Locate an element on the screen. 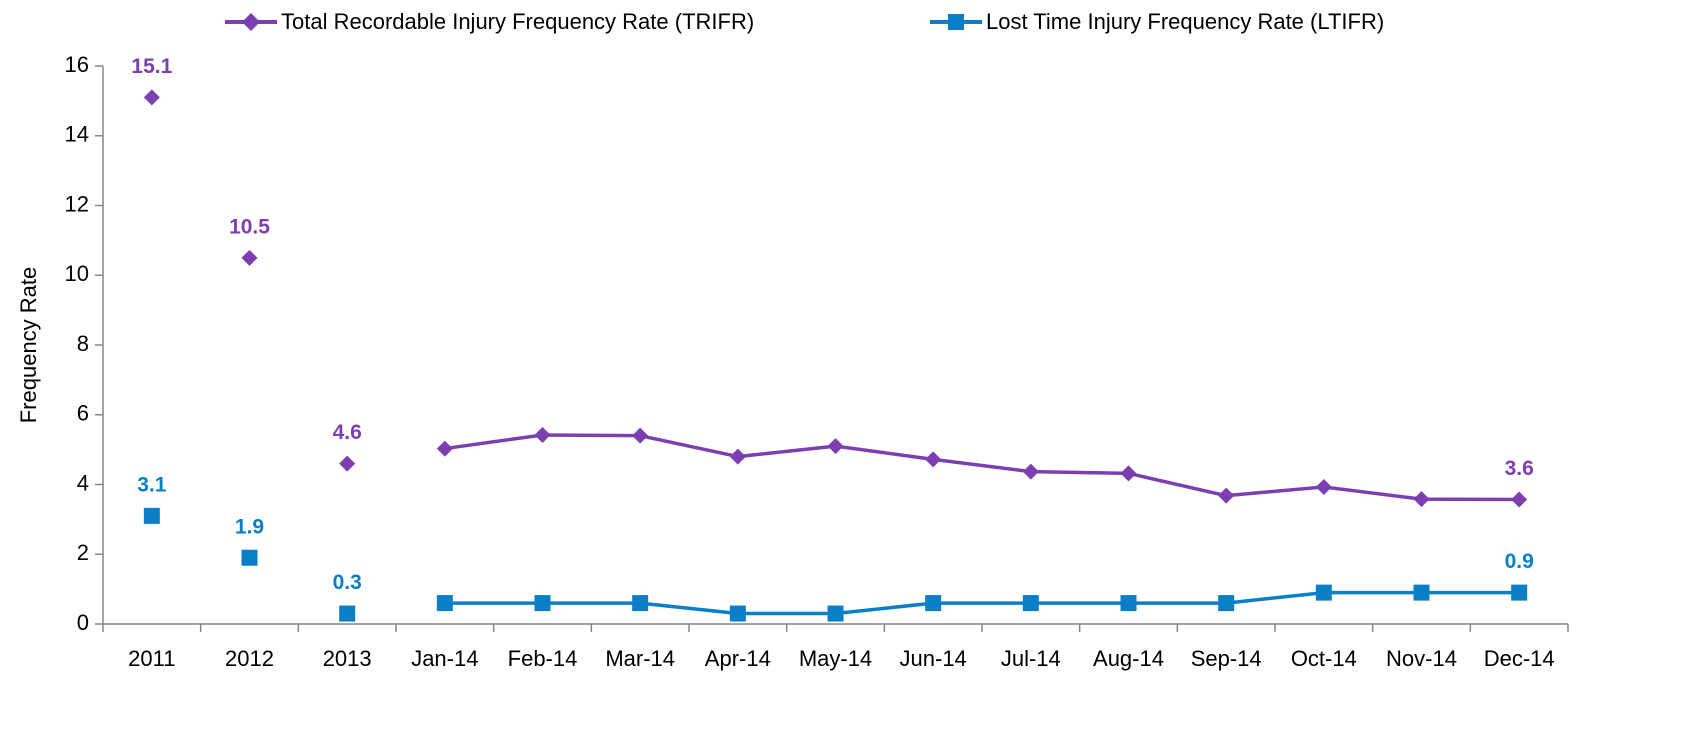  data-label: 0.9 is located at coordinates (1519, 561).